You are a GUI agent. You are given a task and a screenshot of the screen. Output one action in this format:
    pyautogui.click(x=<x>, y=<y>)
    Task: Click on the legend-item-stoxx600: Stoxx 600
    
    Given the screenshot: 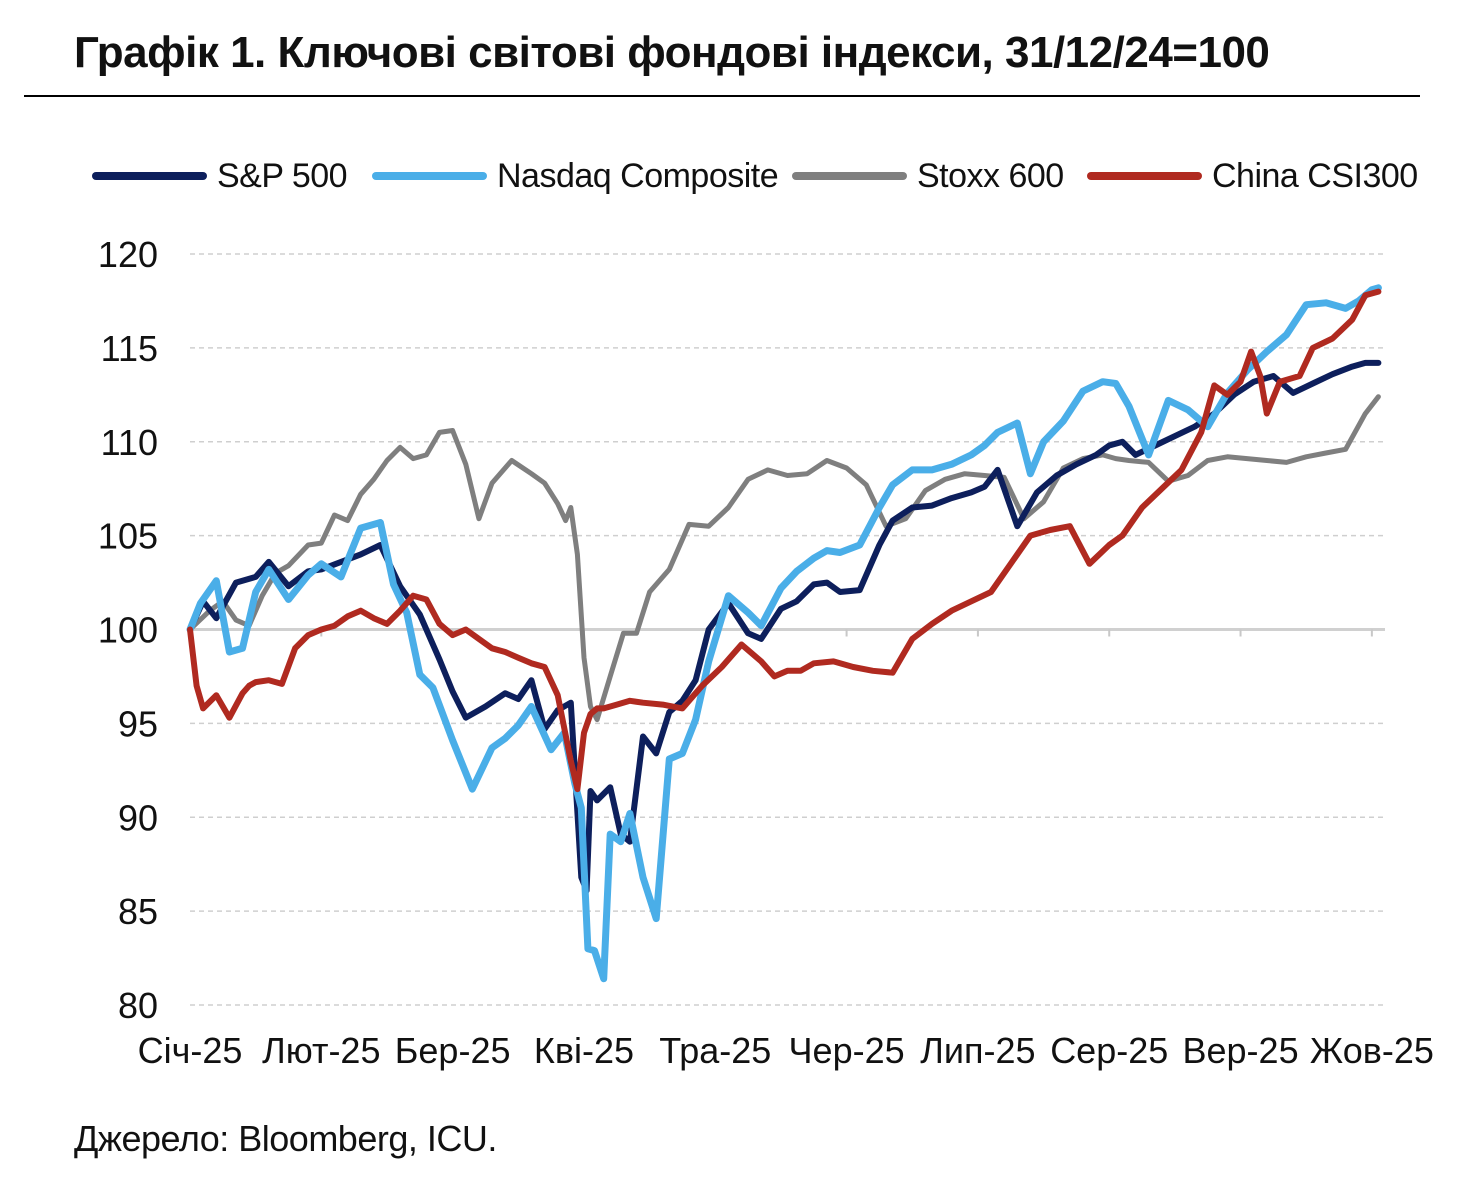 What is the action you would take?
    pyautogui.click(x=928, y=176)
    